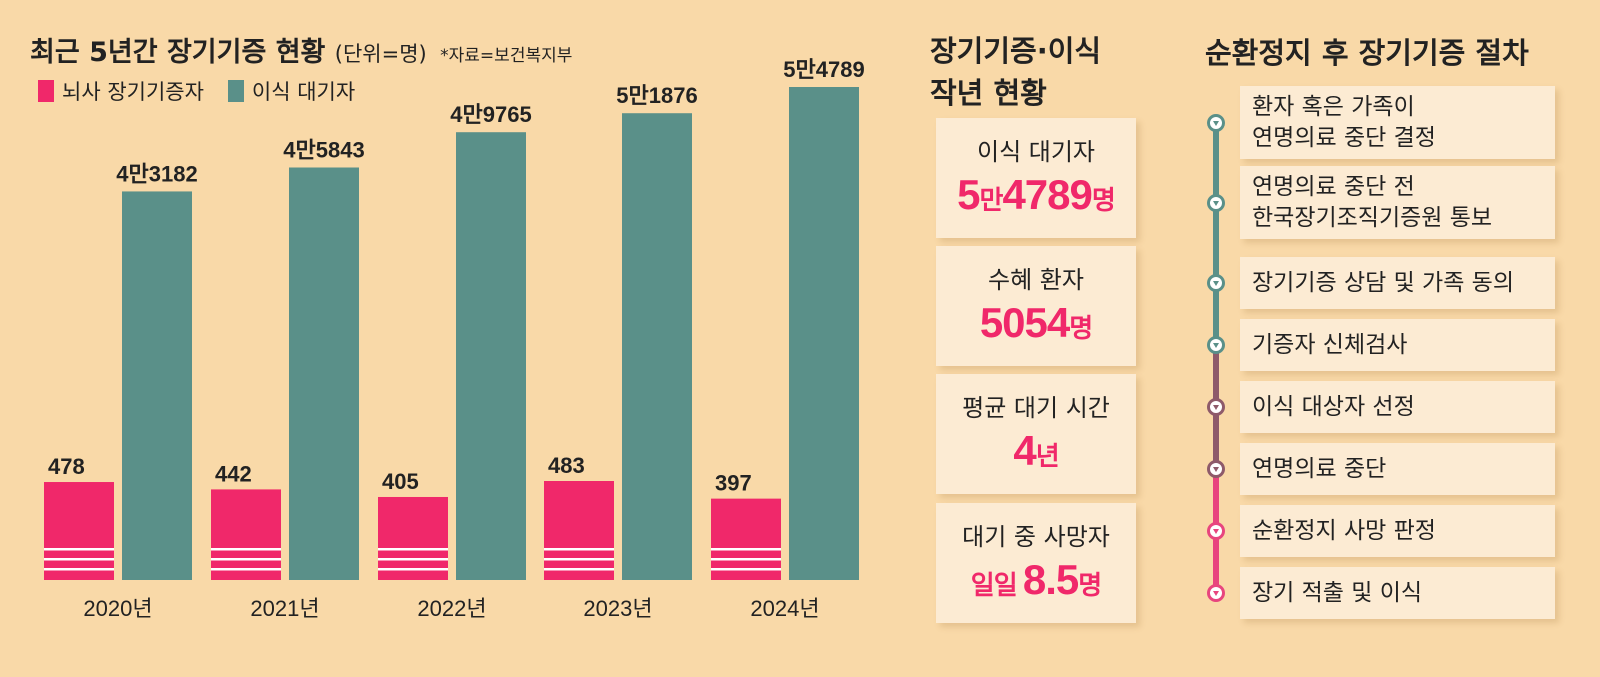 The image size is (1600, 677). What do you see at coordinates (117, 608) in the screenshot?
I see `x-tick-label: 2020년` at bounding box center [117, 608].